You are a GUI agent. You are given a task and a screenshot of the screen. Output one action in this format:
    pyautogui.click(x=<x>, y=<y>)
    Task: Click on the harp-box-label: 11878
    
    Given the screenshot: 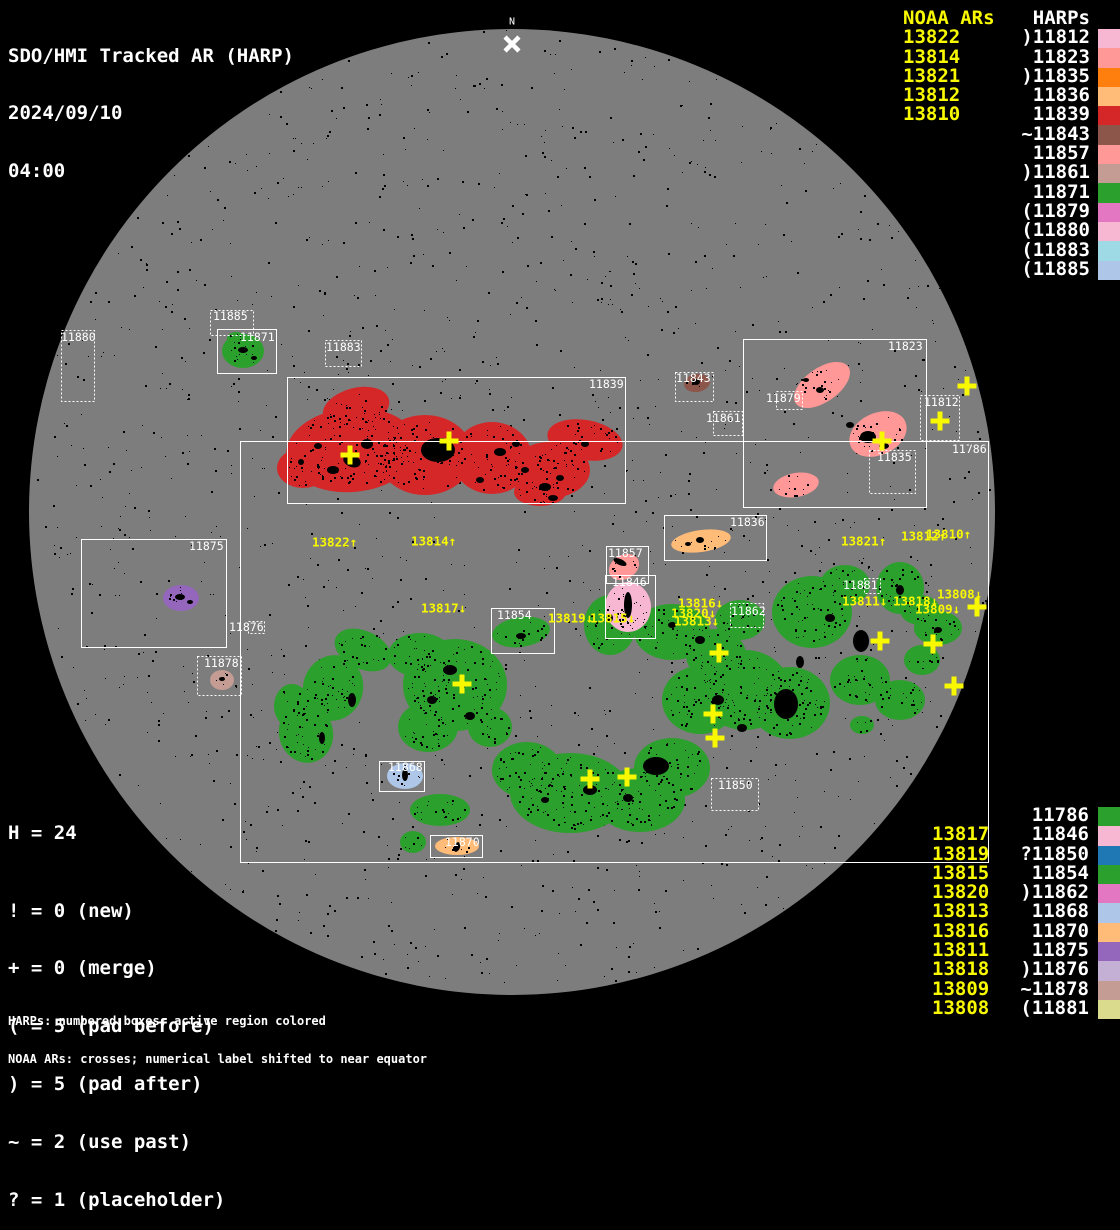 What is the action you would take?
    pyautogui.click(x=221, y=663)
    